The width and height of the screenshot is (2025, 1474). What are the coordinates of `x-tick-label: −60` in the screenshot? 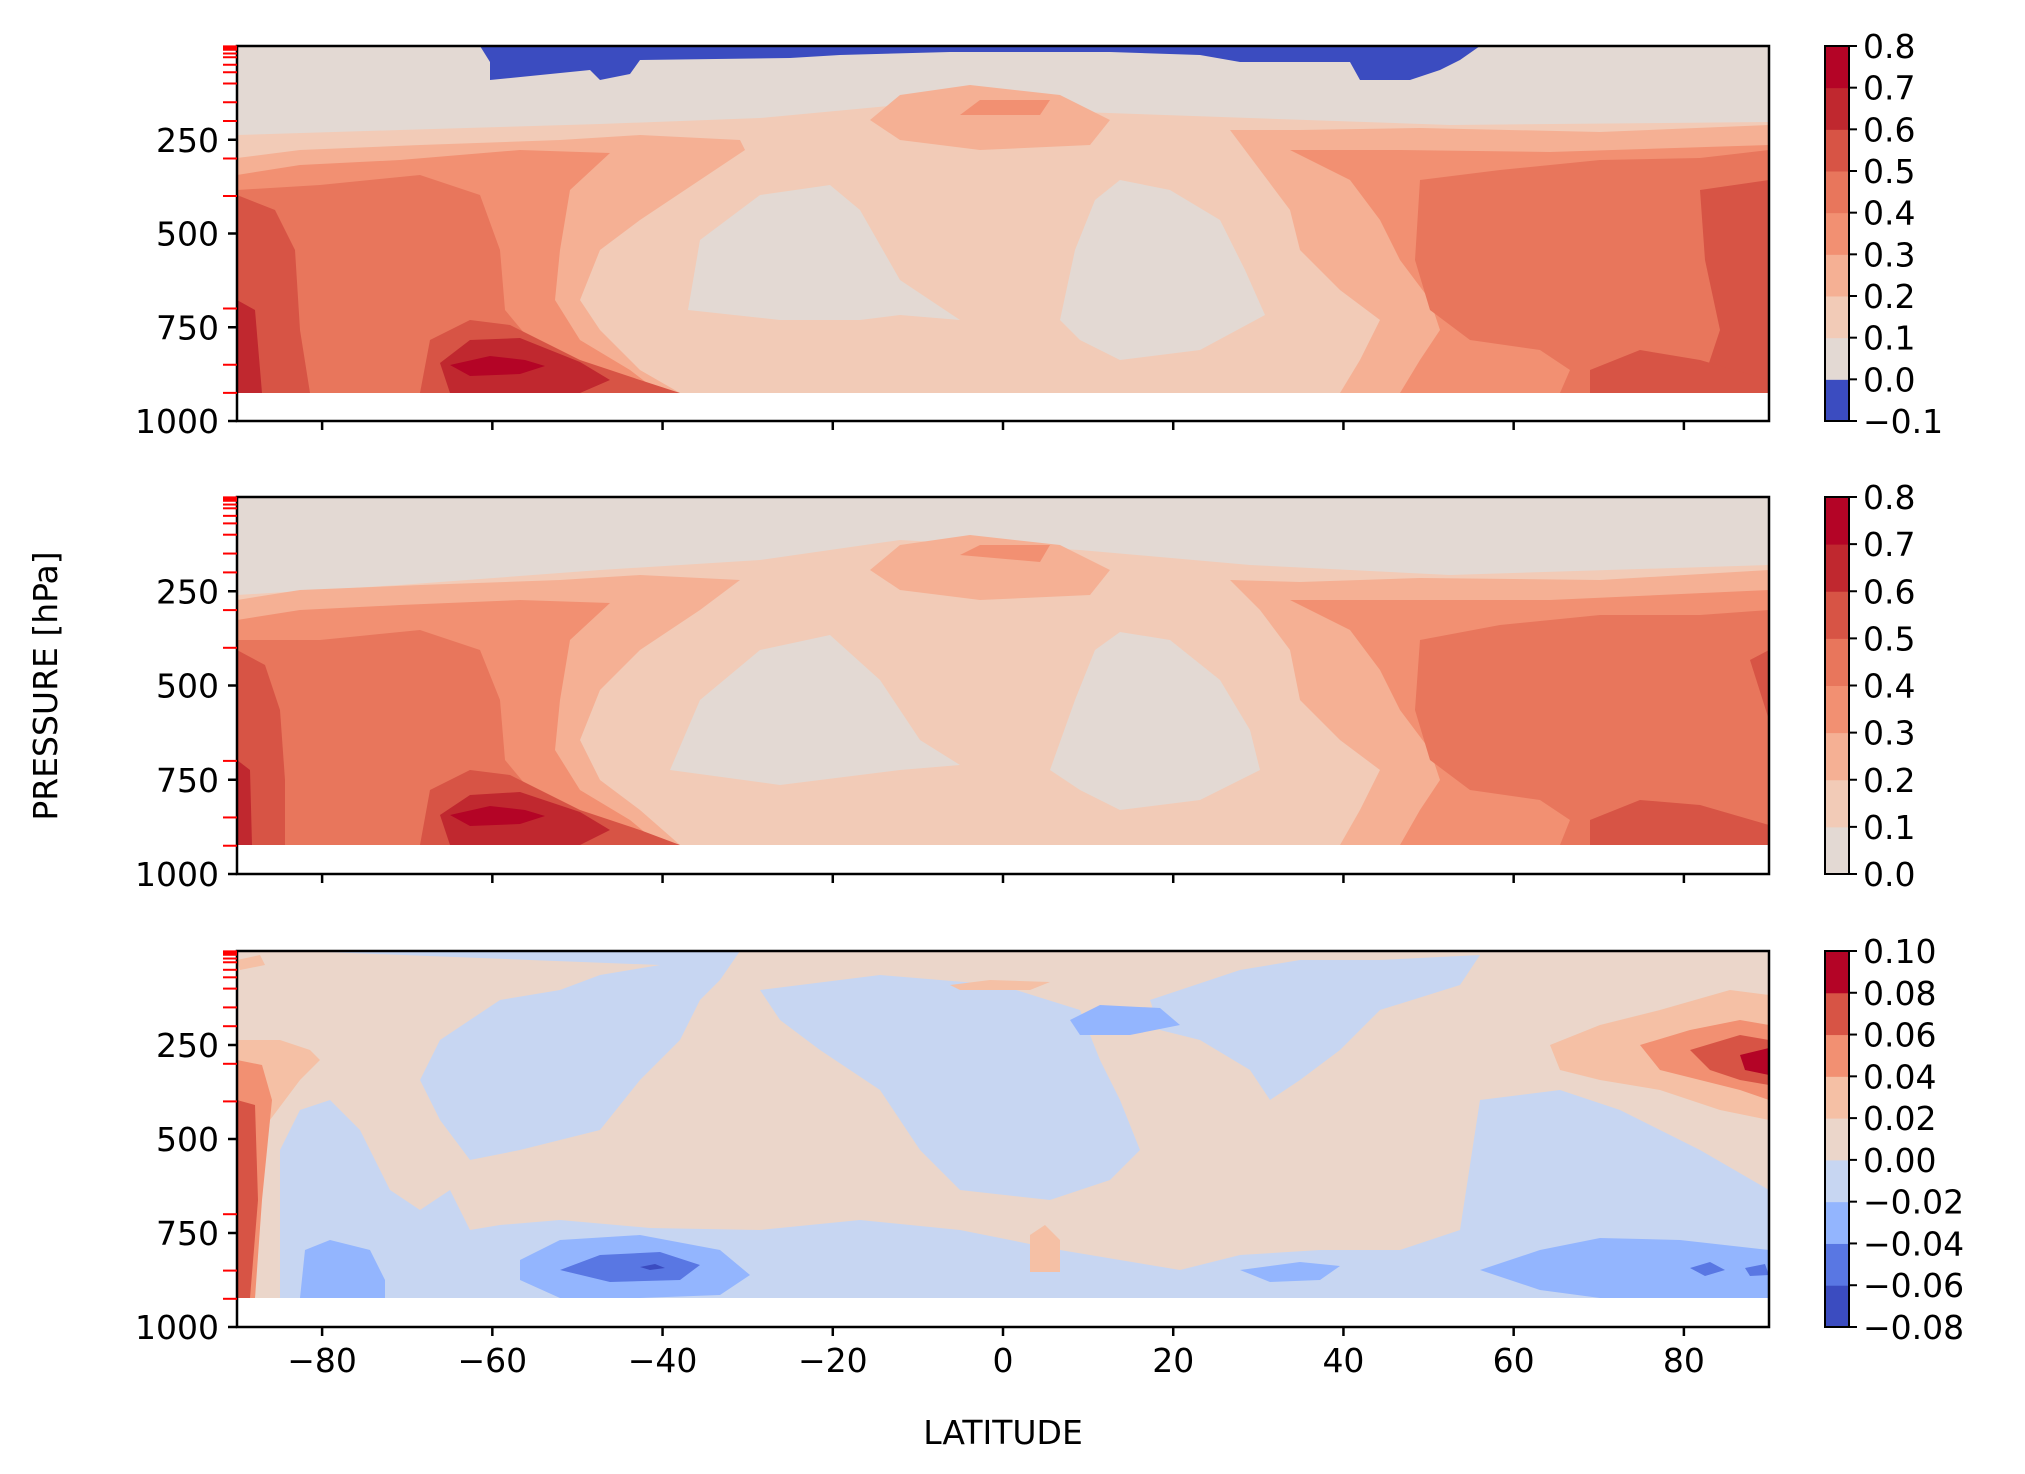 It's located at (493, 1360).